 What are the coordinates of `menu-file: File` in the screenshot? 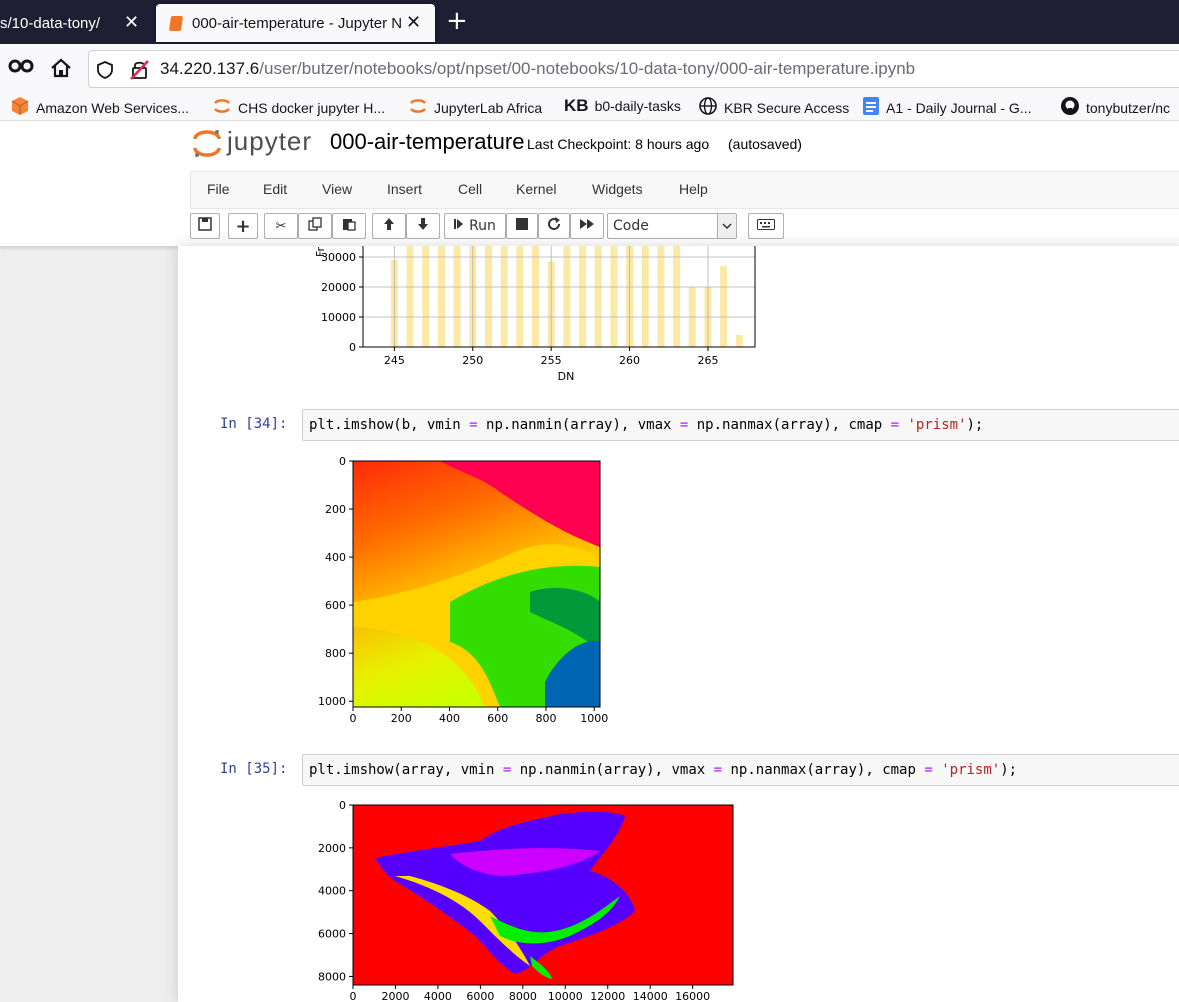 It's located at (218, 189).